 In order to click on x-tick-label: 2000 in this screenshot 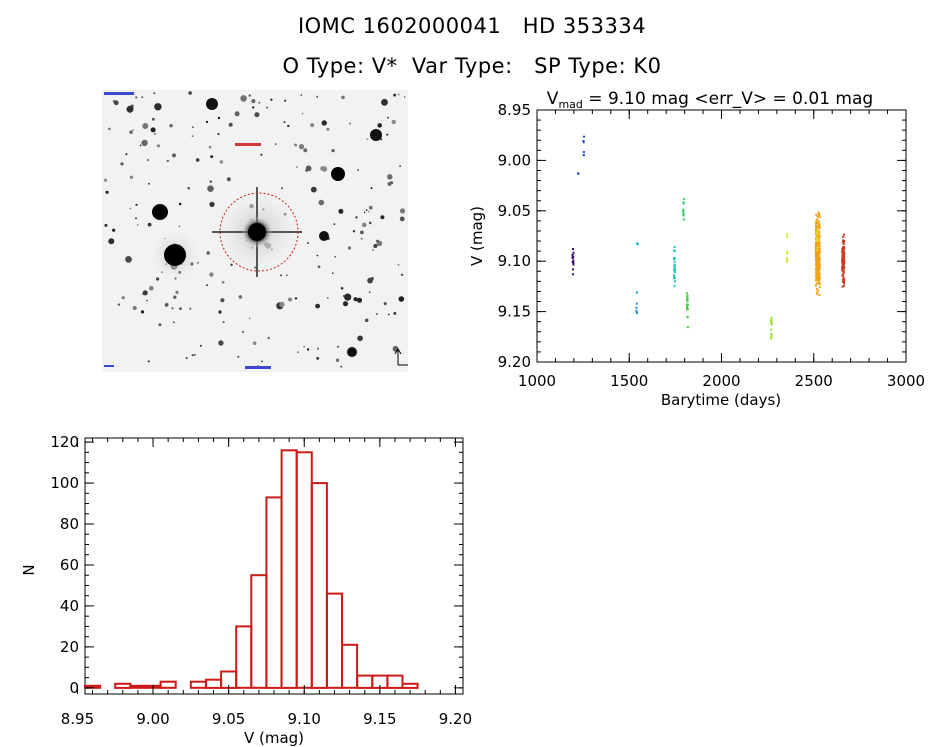, I will do `click(721, 381)`.